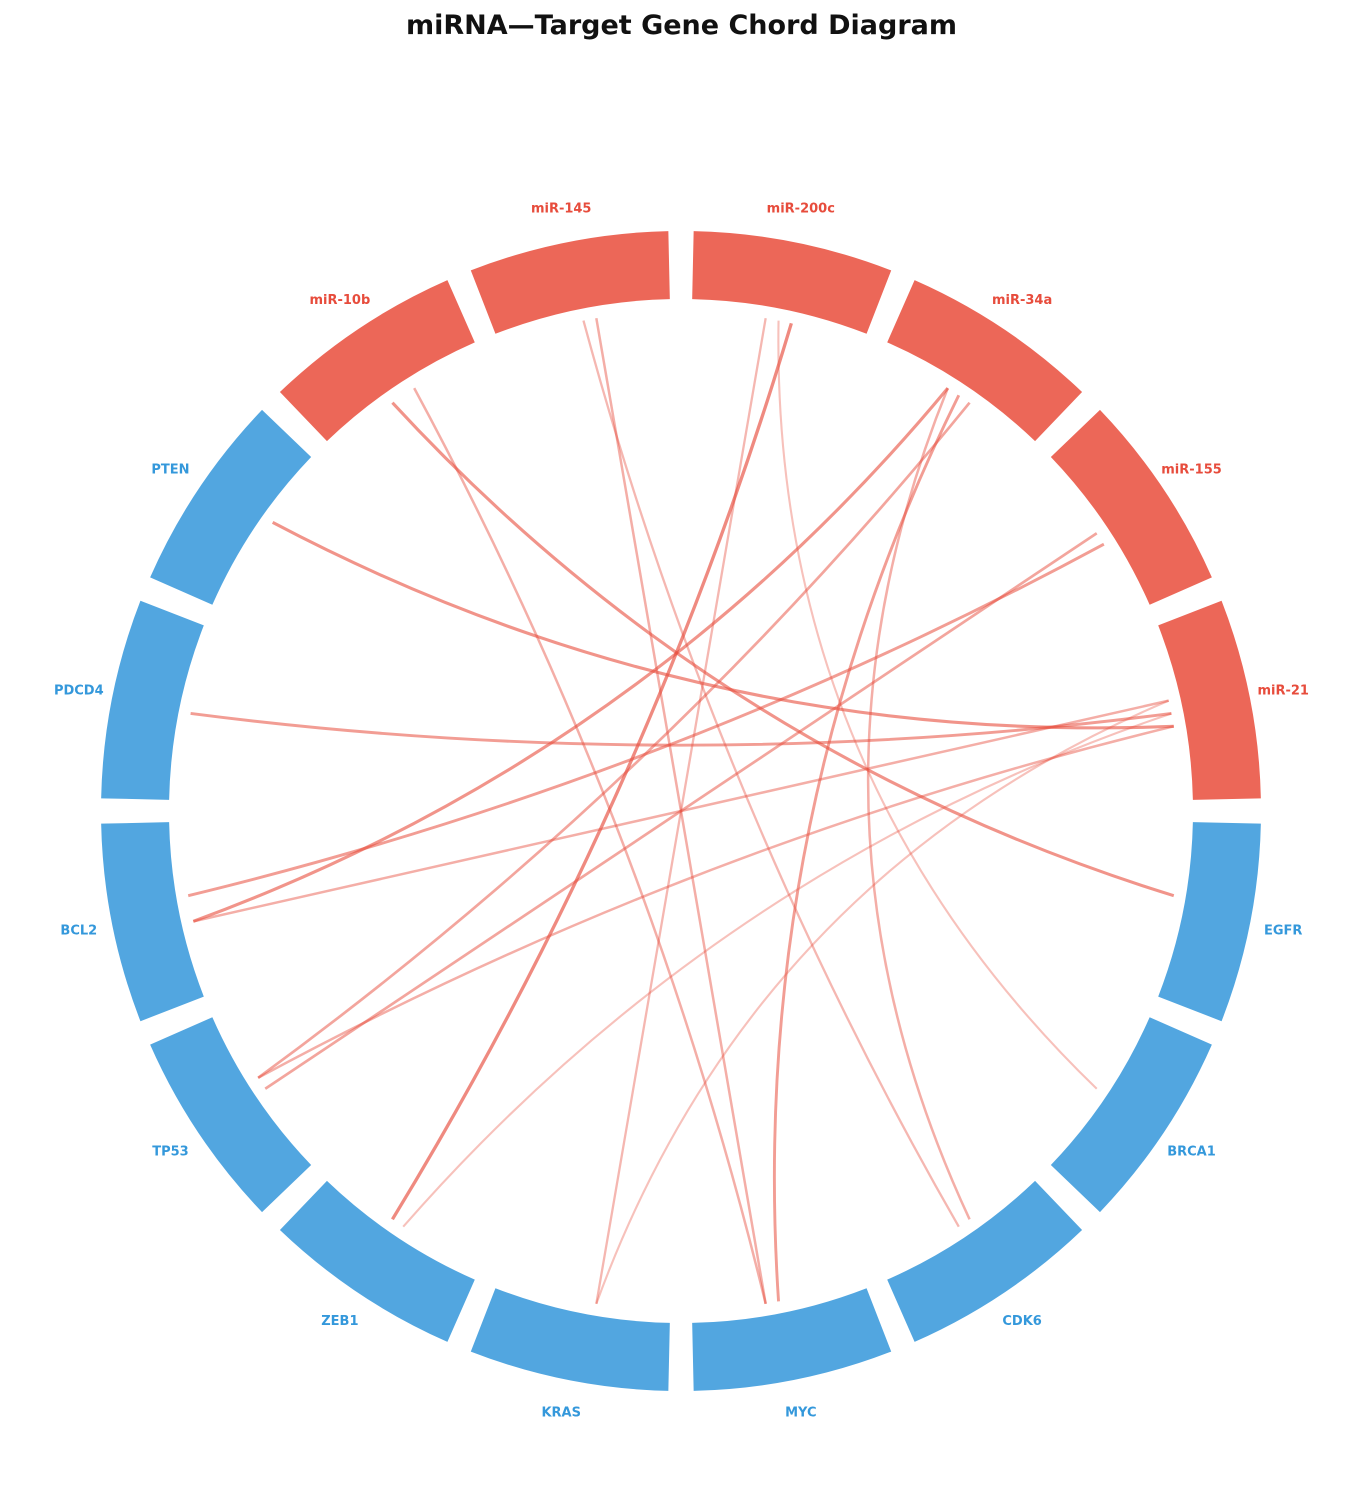 The width and height of the screenshot is (1363, 1493). Describe the element at coordinates (561, 208) in the screenshot. I see `label-mir-145: miR-145` at that location.